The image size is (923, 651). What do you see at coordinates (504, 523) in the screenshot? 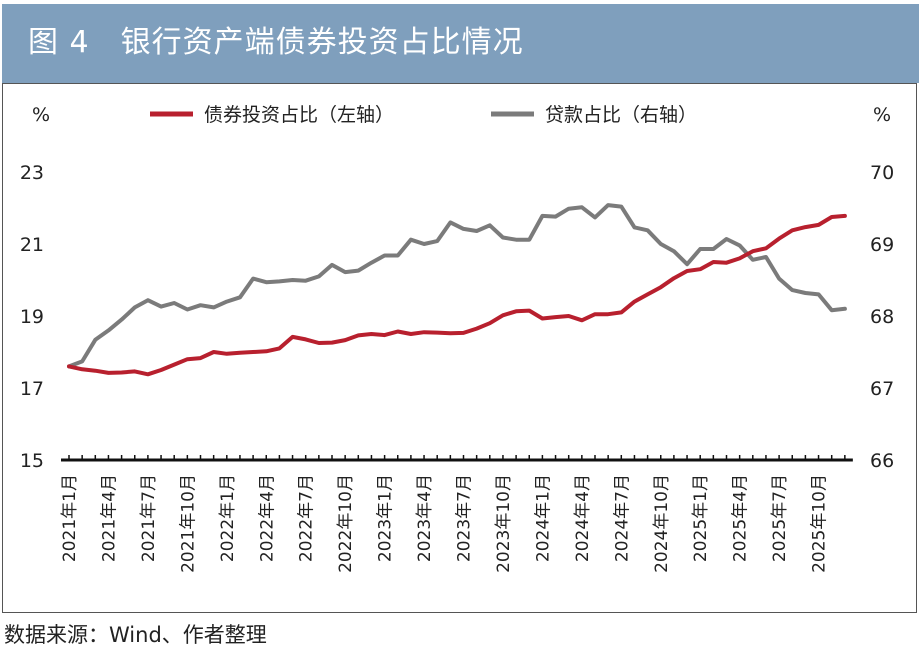
I see `x-tick-label: 2023年10月` at bounding box center [504, 523].